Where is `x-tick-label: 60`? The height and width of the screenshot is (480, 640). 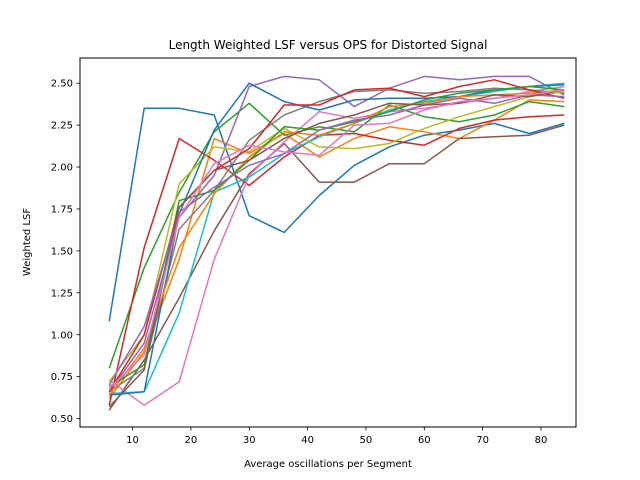 x-tick-label: 60 is located at coordinates (424, 440).